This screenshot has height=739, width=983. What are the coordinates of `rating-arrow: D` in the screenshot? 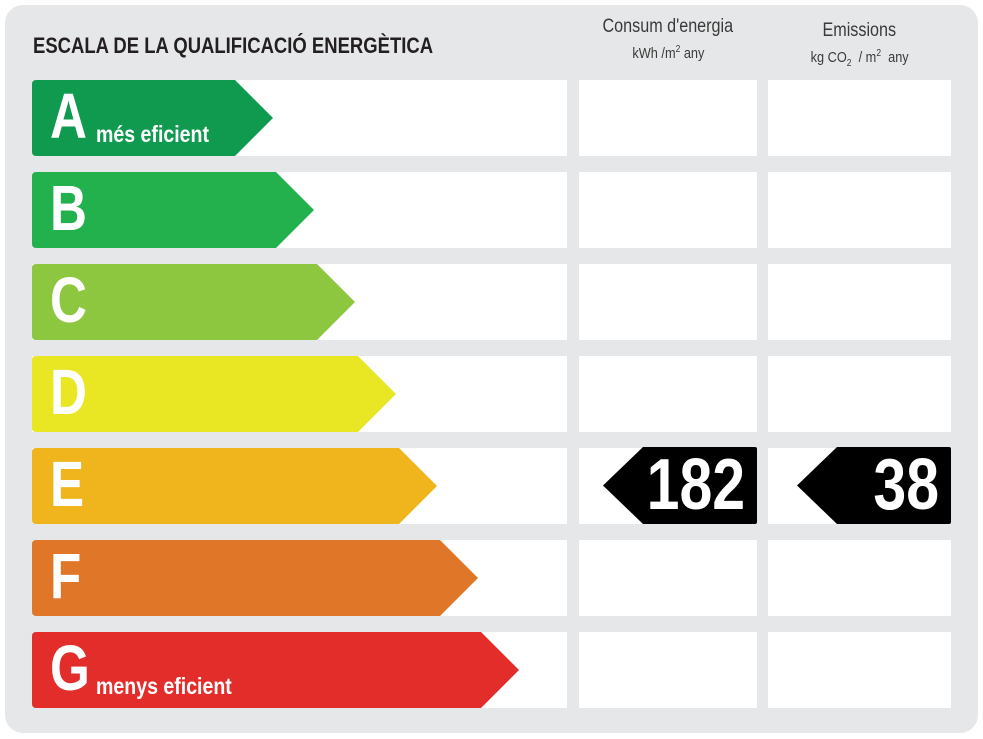 It's located at (214, 394).